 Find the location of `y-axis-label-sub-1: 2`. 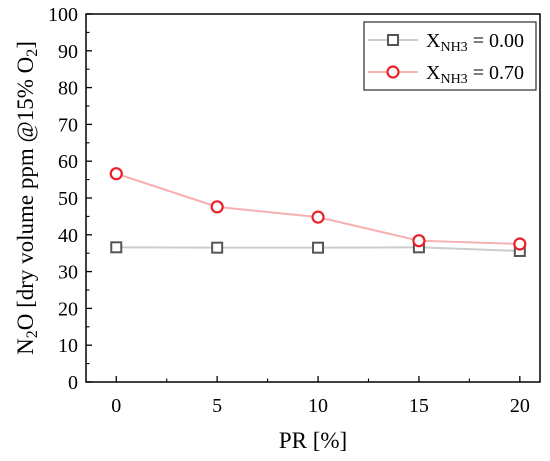

y-axis-label-sub-1: 2 is located at coordinates (32, 334).